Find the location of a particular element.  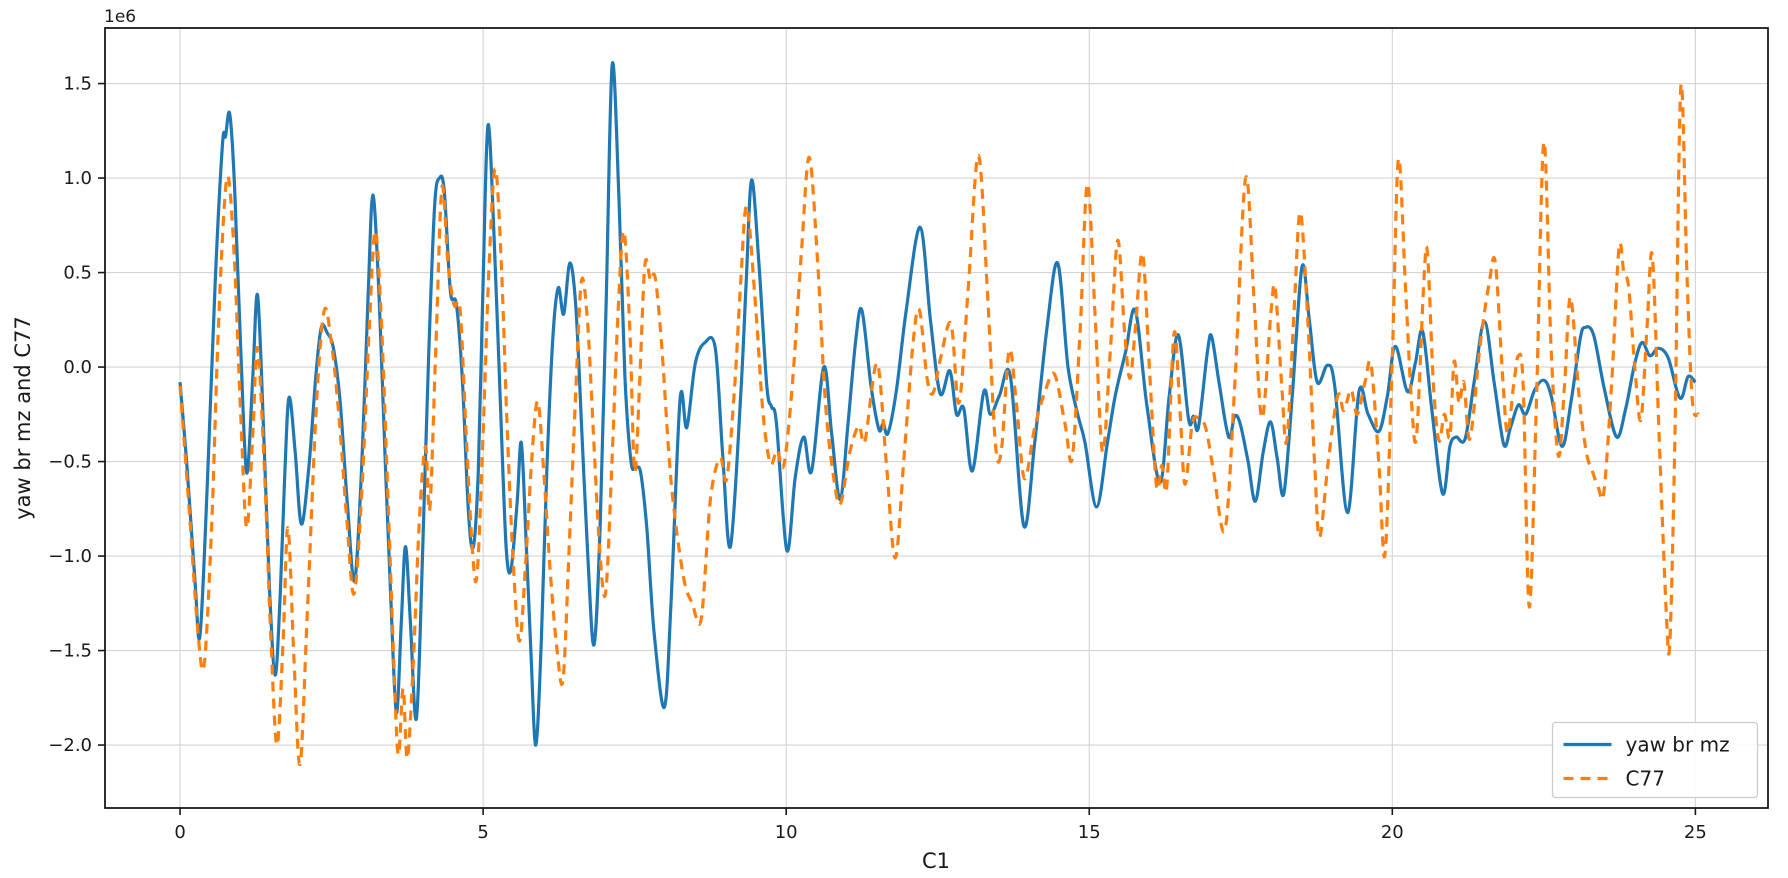

x-tick-label: 15 is located at coordinates (1089, 832).